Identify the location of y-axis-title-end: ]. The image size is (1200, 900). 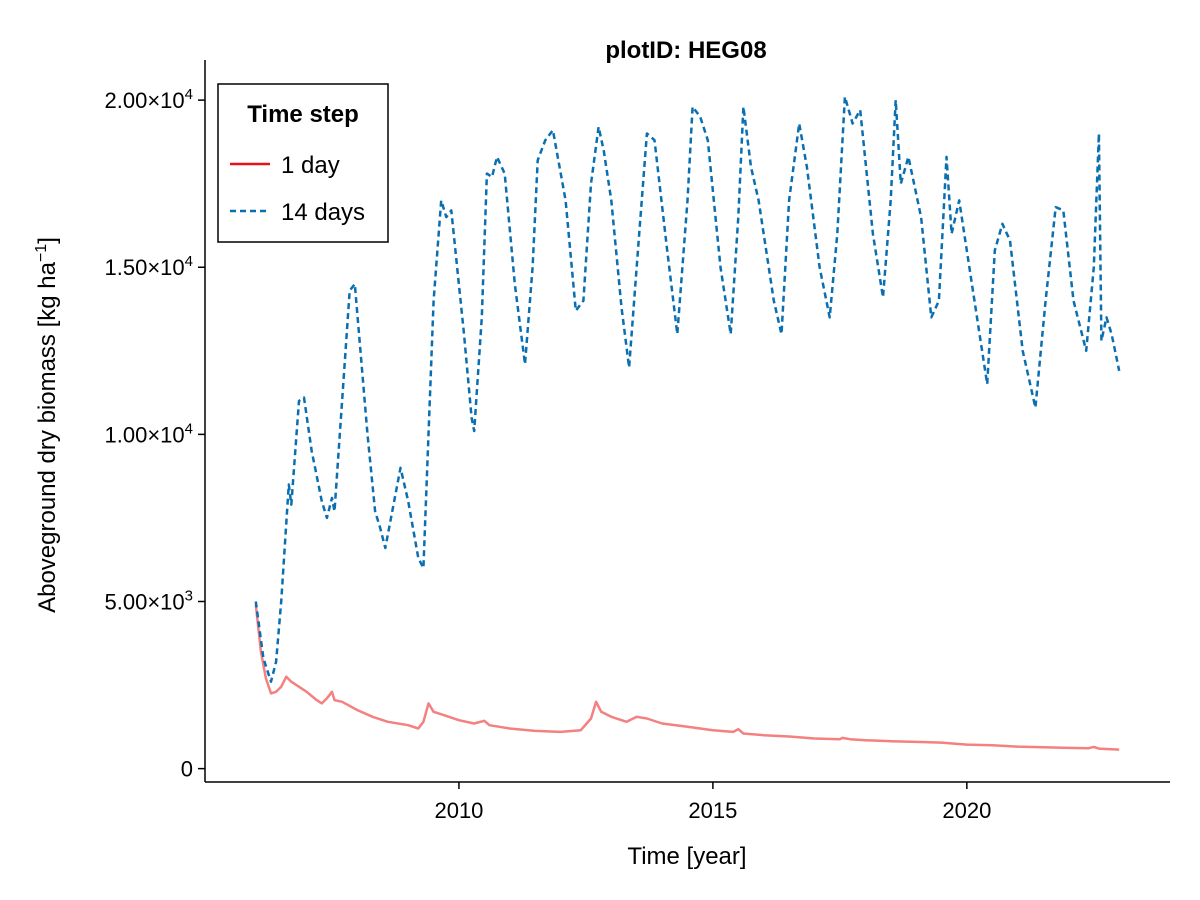
(47, 240).